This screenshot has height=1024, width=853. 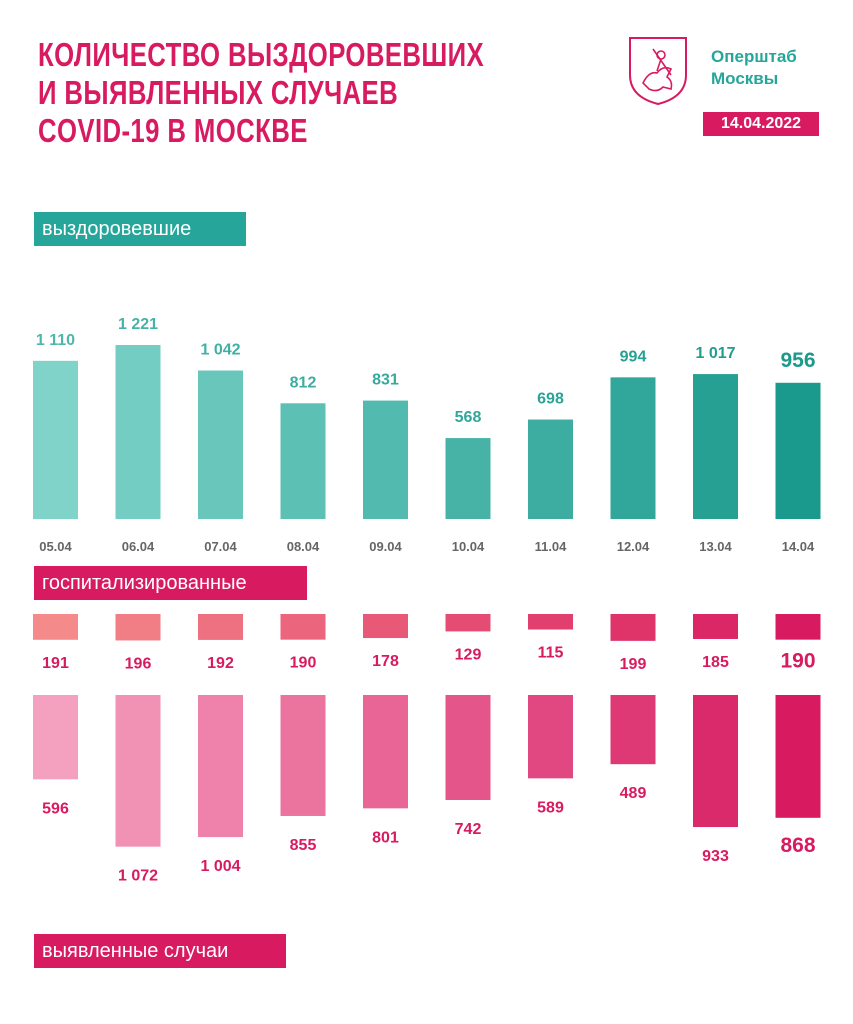 What do you see at coordinates (468, 417) in the screenshot?
I see `recovered-value-label: 568` at bounding box center [468, 417].